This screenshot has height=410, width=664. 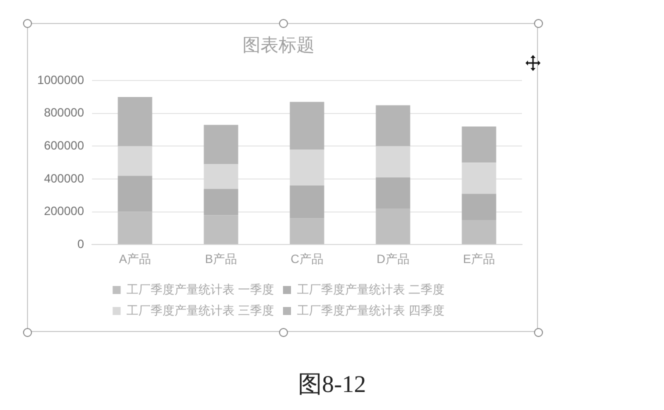 What do you see at coordinates (278, 44) in the screenshot?
I see `chart-title: 图表标题` at bounding box center [278, 44].